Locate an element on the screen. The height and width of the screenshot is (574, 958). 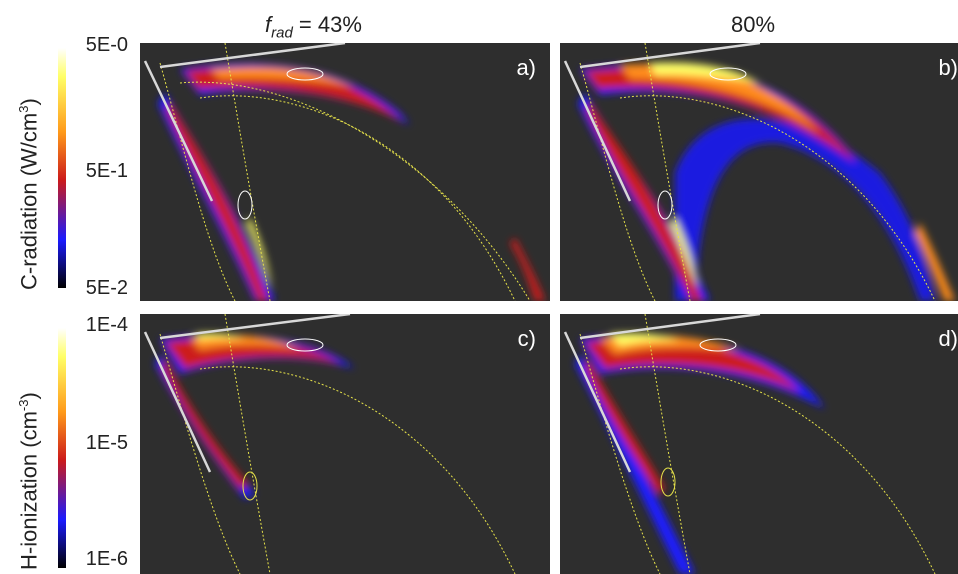
panel-a-label: a) is located at coordinates (526, 67).